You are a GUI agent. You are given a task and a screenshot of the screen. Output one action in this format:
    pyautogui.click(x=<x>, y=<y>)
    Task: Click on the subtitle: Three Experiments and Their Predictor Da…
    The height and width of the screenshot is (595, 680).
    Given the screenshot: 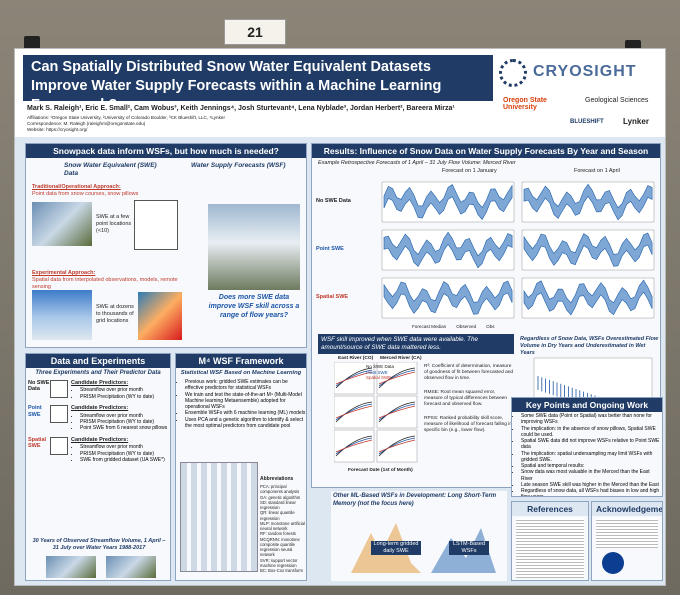 What is the action you would take?
    pyautogui.click(x=98, y=373)
    